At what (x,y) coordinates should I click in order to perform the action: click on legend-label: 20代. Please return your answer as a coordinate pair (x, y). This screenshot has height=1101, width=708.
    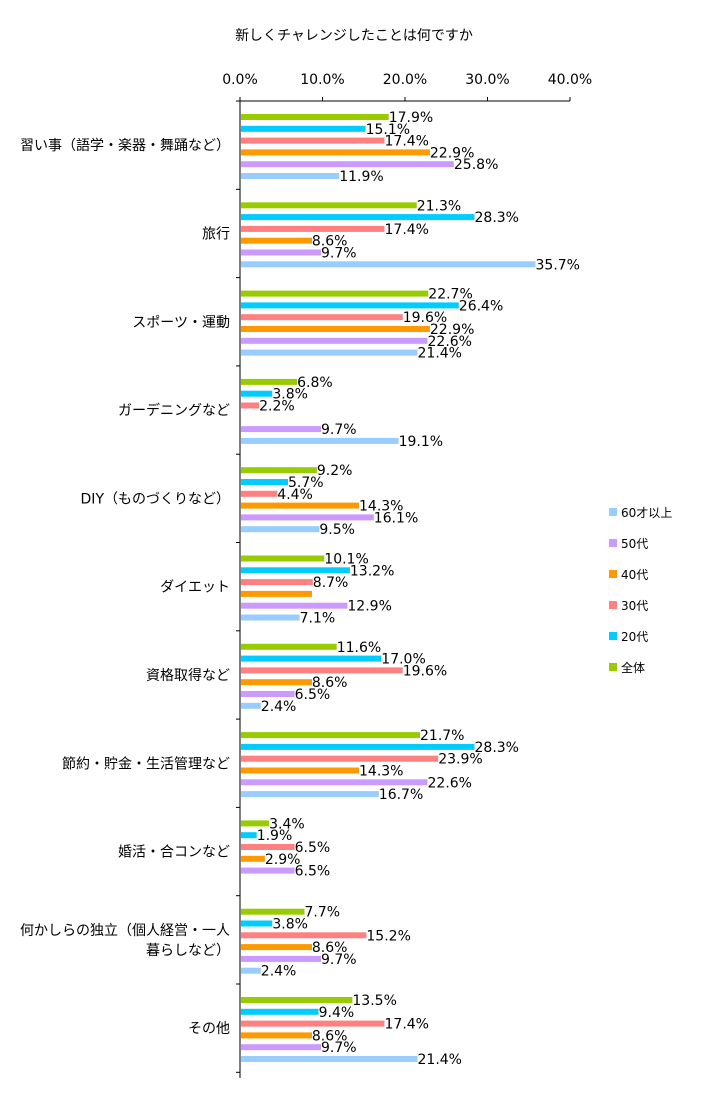
    Looking at the image, I should click on (634, 637).